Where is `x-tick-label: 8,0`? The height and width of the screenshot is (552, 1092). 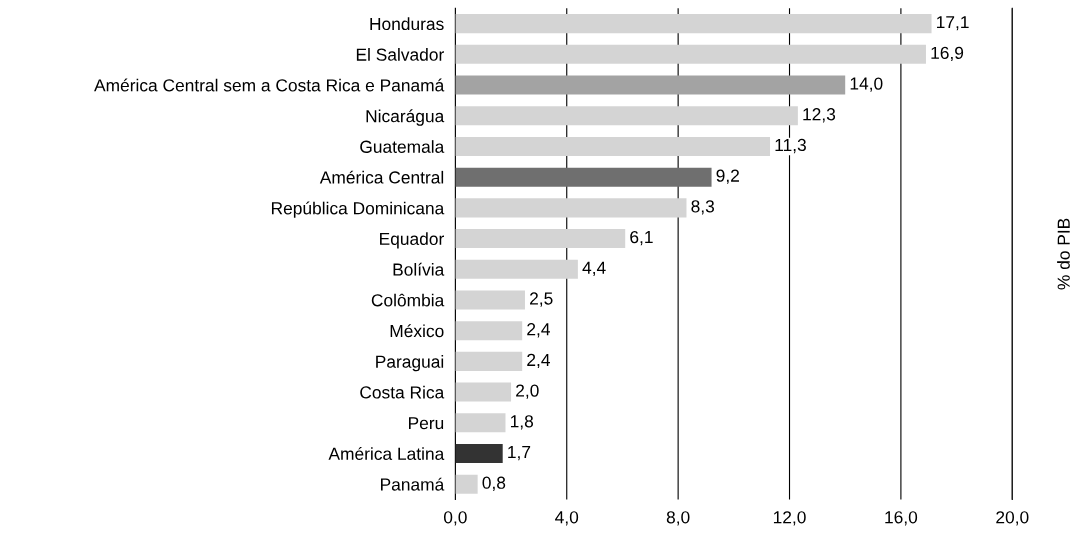
x-tick-label: 8,0 is located at coordinates (678, 518).